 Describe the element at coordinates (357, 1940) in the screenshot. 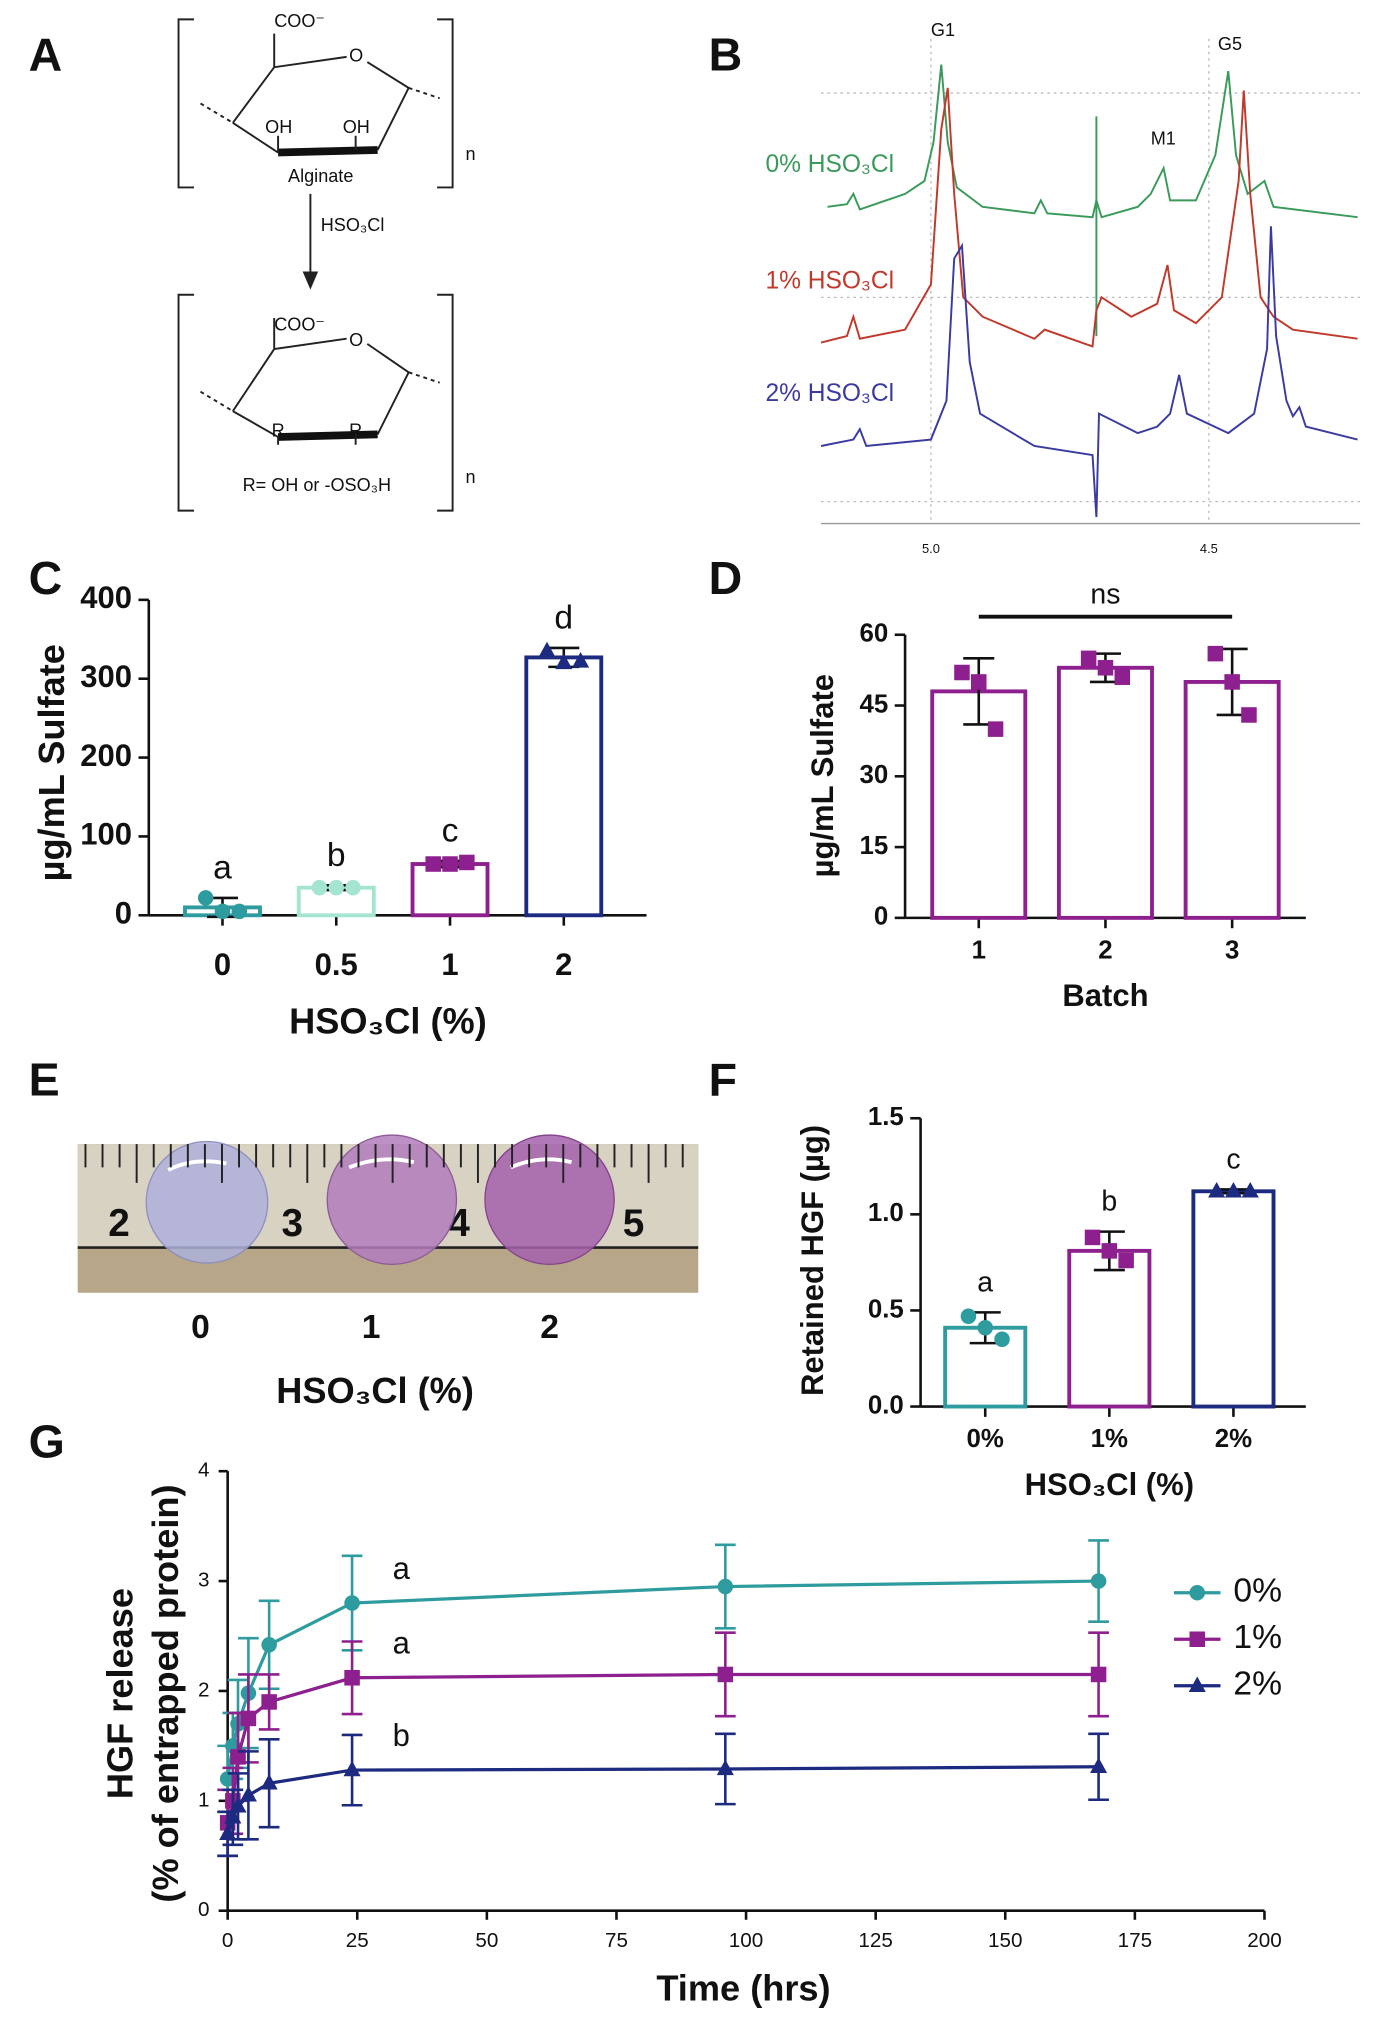

I see `x-tick-label: 25` at that location.